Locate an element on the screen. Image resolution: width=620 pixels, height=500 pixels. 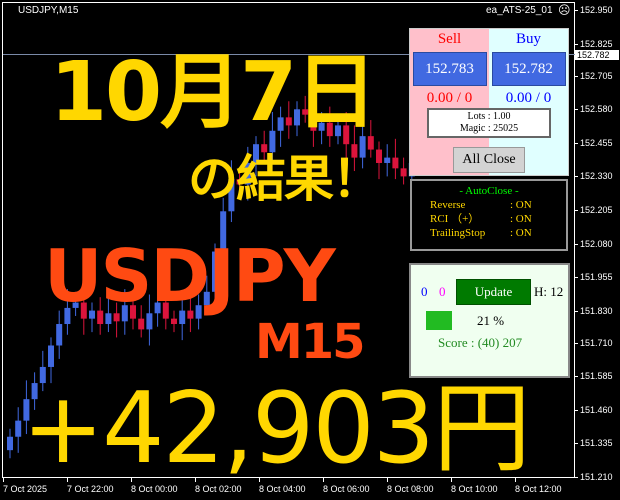
time-tick: 8 Oct 10:00 is located at coordinates (474, 486).